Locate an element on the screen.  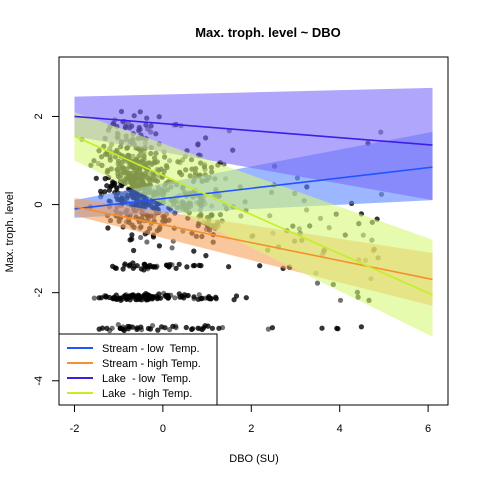
y-axis-label: Max. troph. level is located at coordinates (10, 232).